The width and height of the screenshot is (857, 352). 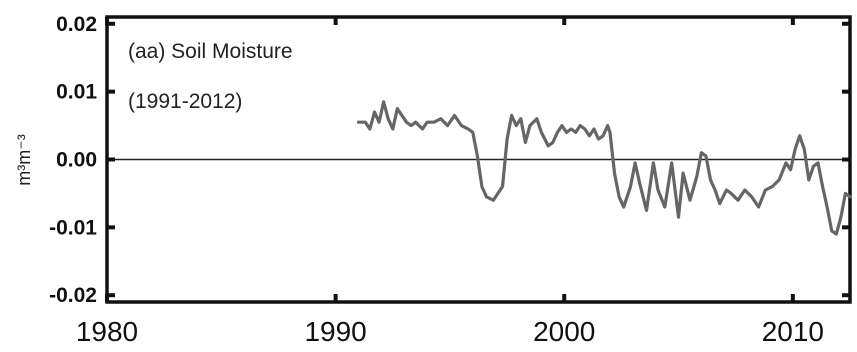 What do you see at coordinates (76, 24) in the screenshot?
I see `y-tick-label: 0.02` at bounding box center [76, 24].